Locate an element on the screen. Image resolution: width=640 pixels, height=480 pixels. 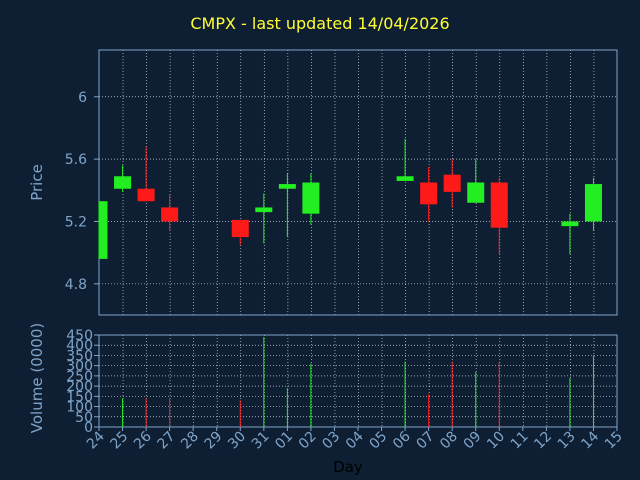
day-tick-label: 14 is located at coordinates (590, 440).